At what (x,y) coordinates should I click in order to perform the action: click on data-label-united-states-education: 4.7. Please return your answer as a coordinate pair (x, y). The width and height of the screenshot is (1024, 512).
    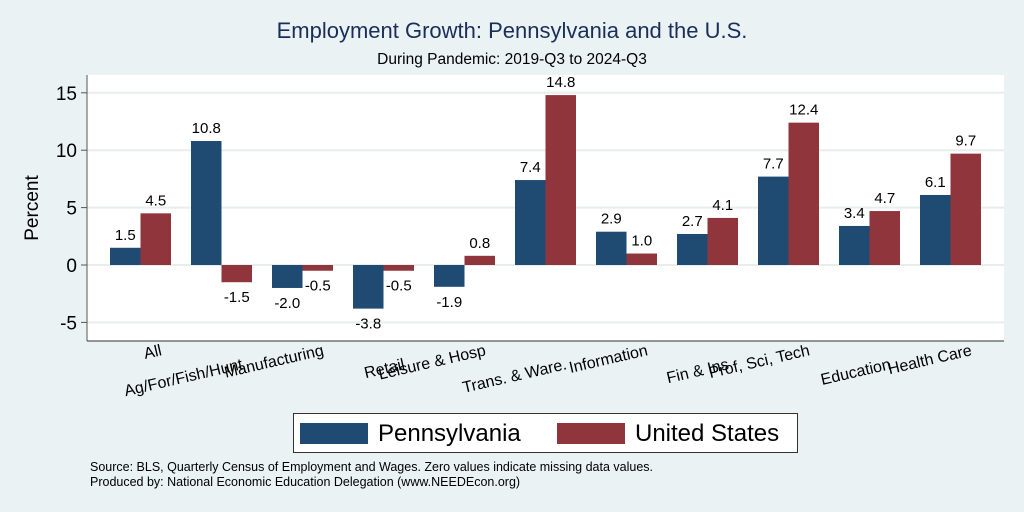
    Looking at the image, I should click on (884, 198).